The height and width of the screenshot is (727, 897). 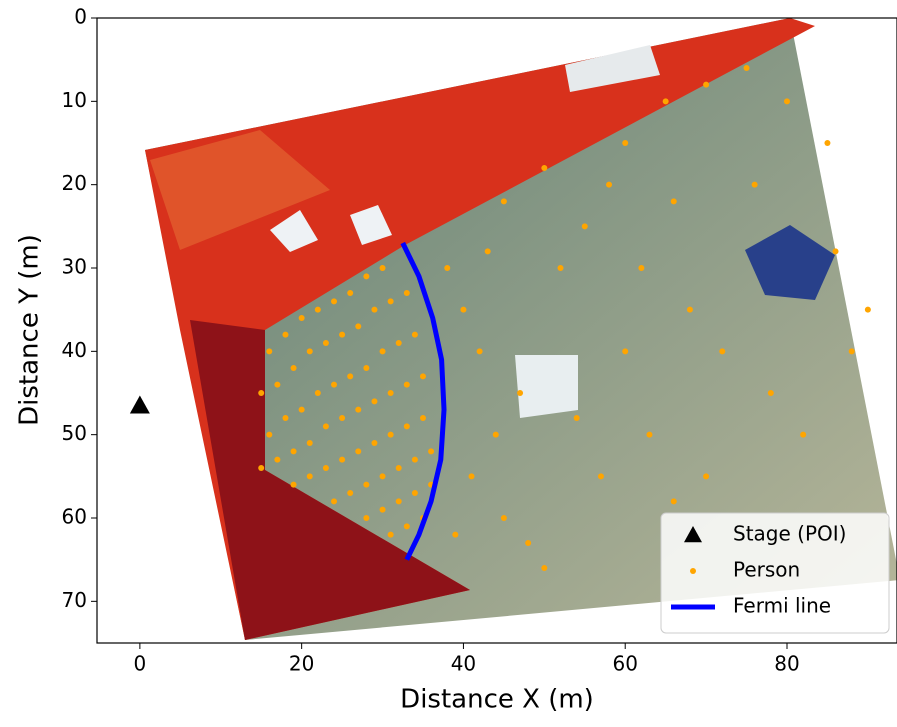 What do you see at coordinates (74, 600) in the screenshot?
I see `y-tick-label: 70` at bounding box center [74, 600].